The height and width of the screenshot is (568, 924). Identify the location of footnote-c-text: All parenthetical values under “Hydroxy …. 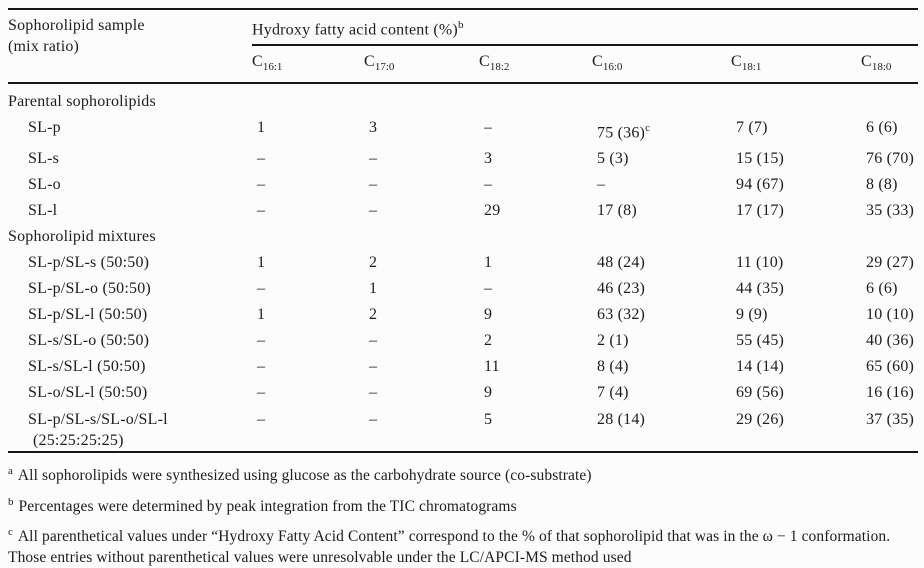
(449, 546).